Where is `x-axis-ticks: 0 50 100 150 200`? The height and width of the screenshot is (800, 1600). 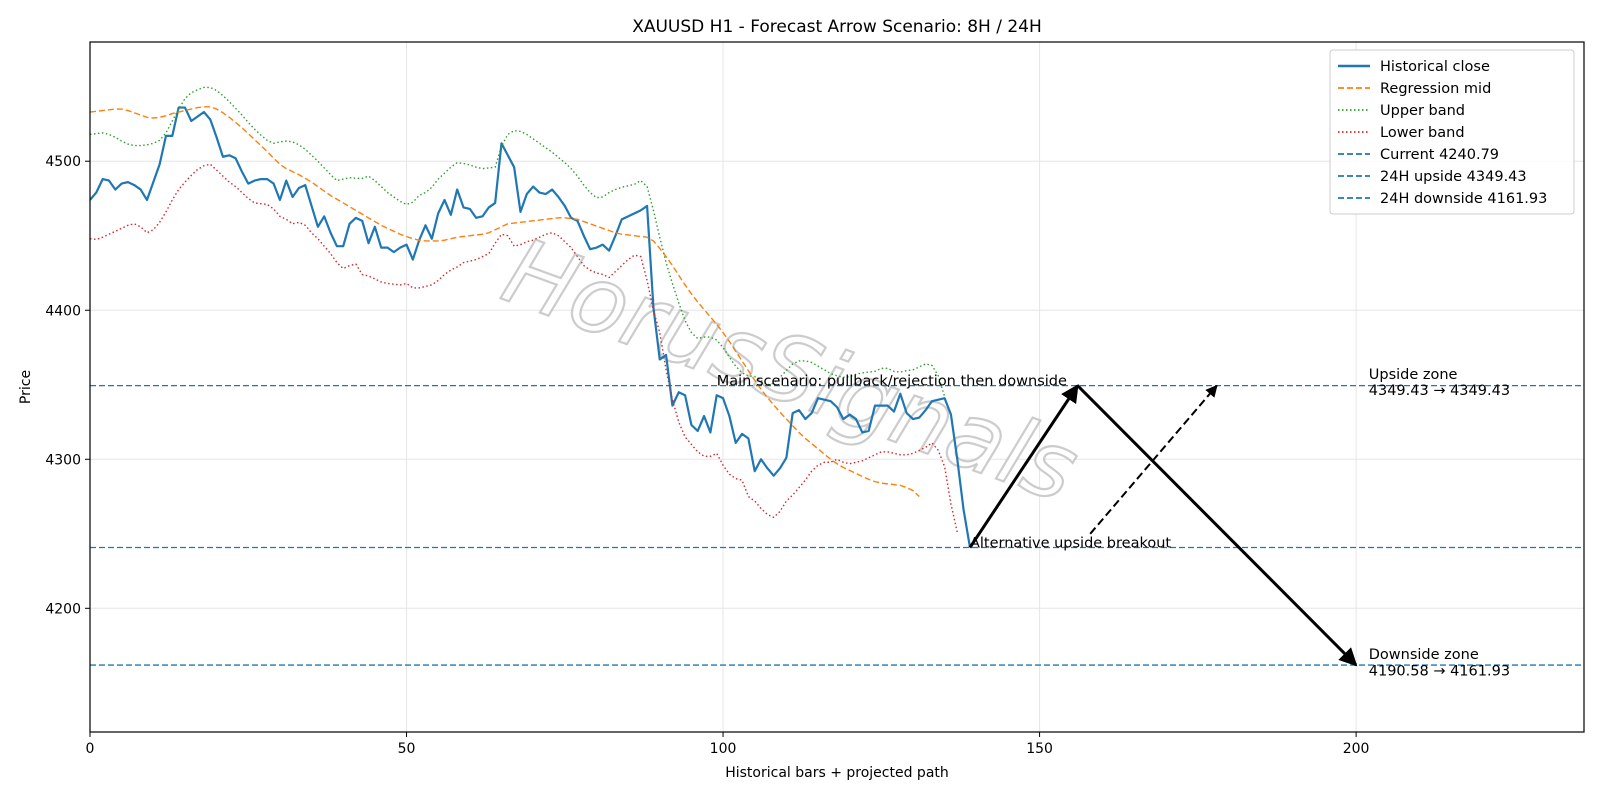 x-axis-ticks: 0 50 100 150 200 is located at coordinates (728, 744).